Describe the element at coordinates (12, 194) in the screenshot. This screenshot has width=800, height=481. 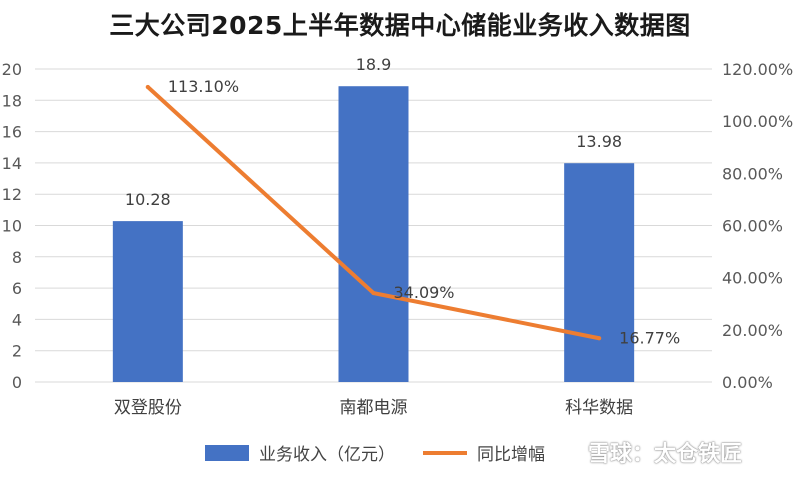
I see `y-left-tick-label: 12` at that location.